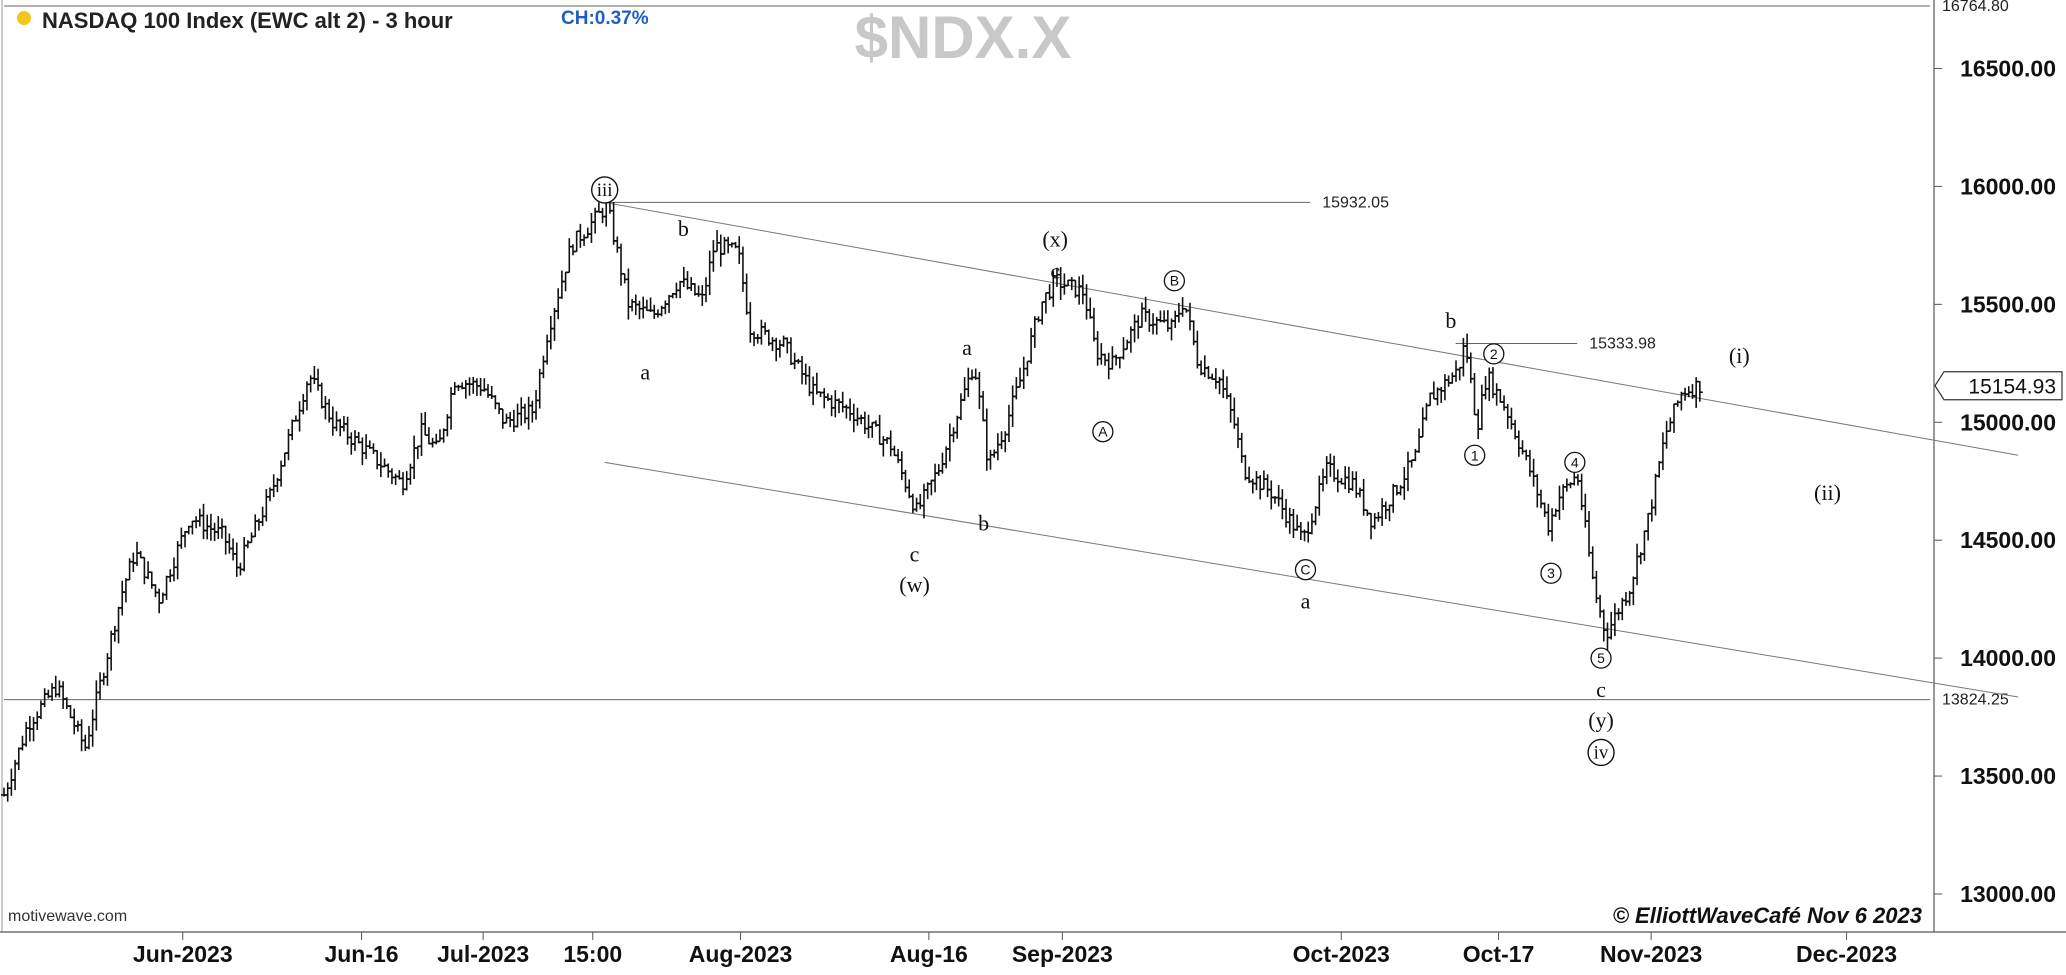  Describe the element at coordinates (2008, 304) in the screenshot. I see `y-tick-label: 15500.00` at that location.